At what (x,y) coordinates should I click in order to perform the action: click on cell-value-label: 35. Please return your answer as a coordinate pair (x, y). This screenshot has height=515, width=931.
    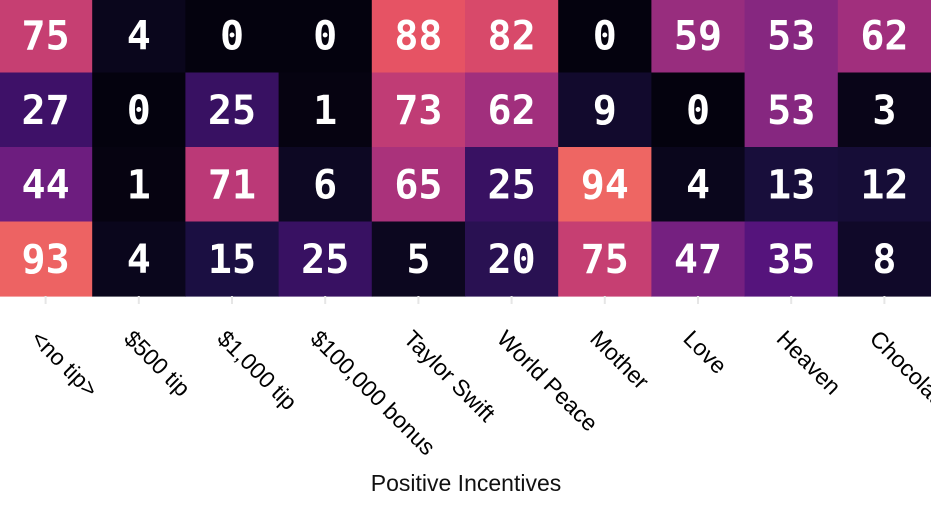
    Looking at the image, I should click on (791, 260).